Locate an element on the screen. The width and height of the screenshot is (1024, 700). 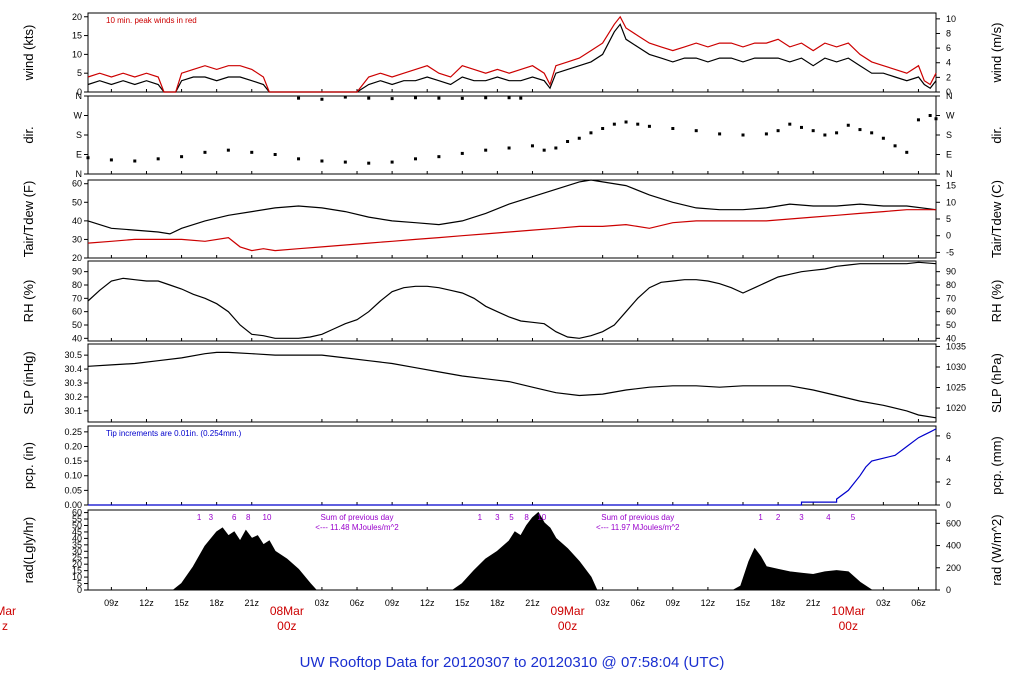
dir-right-tick-label: W is located at coordinates (950, 116).